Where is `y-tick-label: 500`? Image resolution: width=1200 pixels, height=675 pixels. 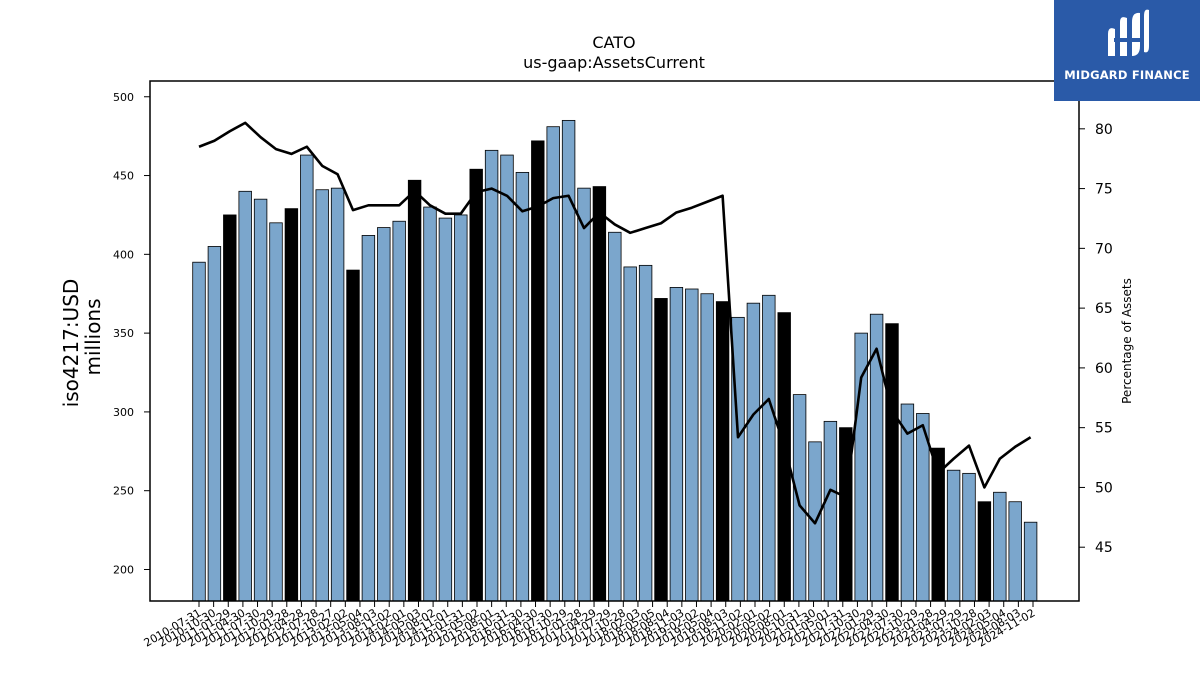
y-tick-label: 500 is located at coordinates (123, 97).